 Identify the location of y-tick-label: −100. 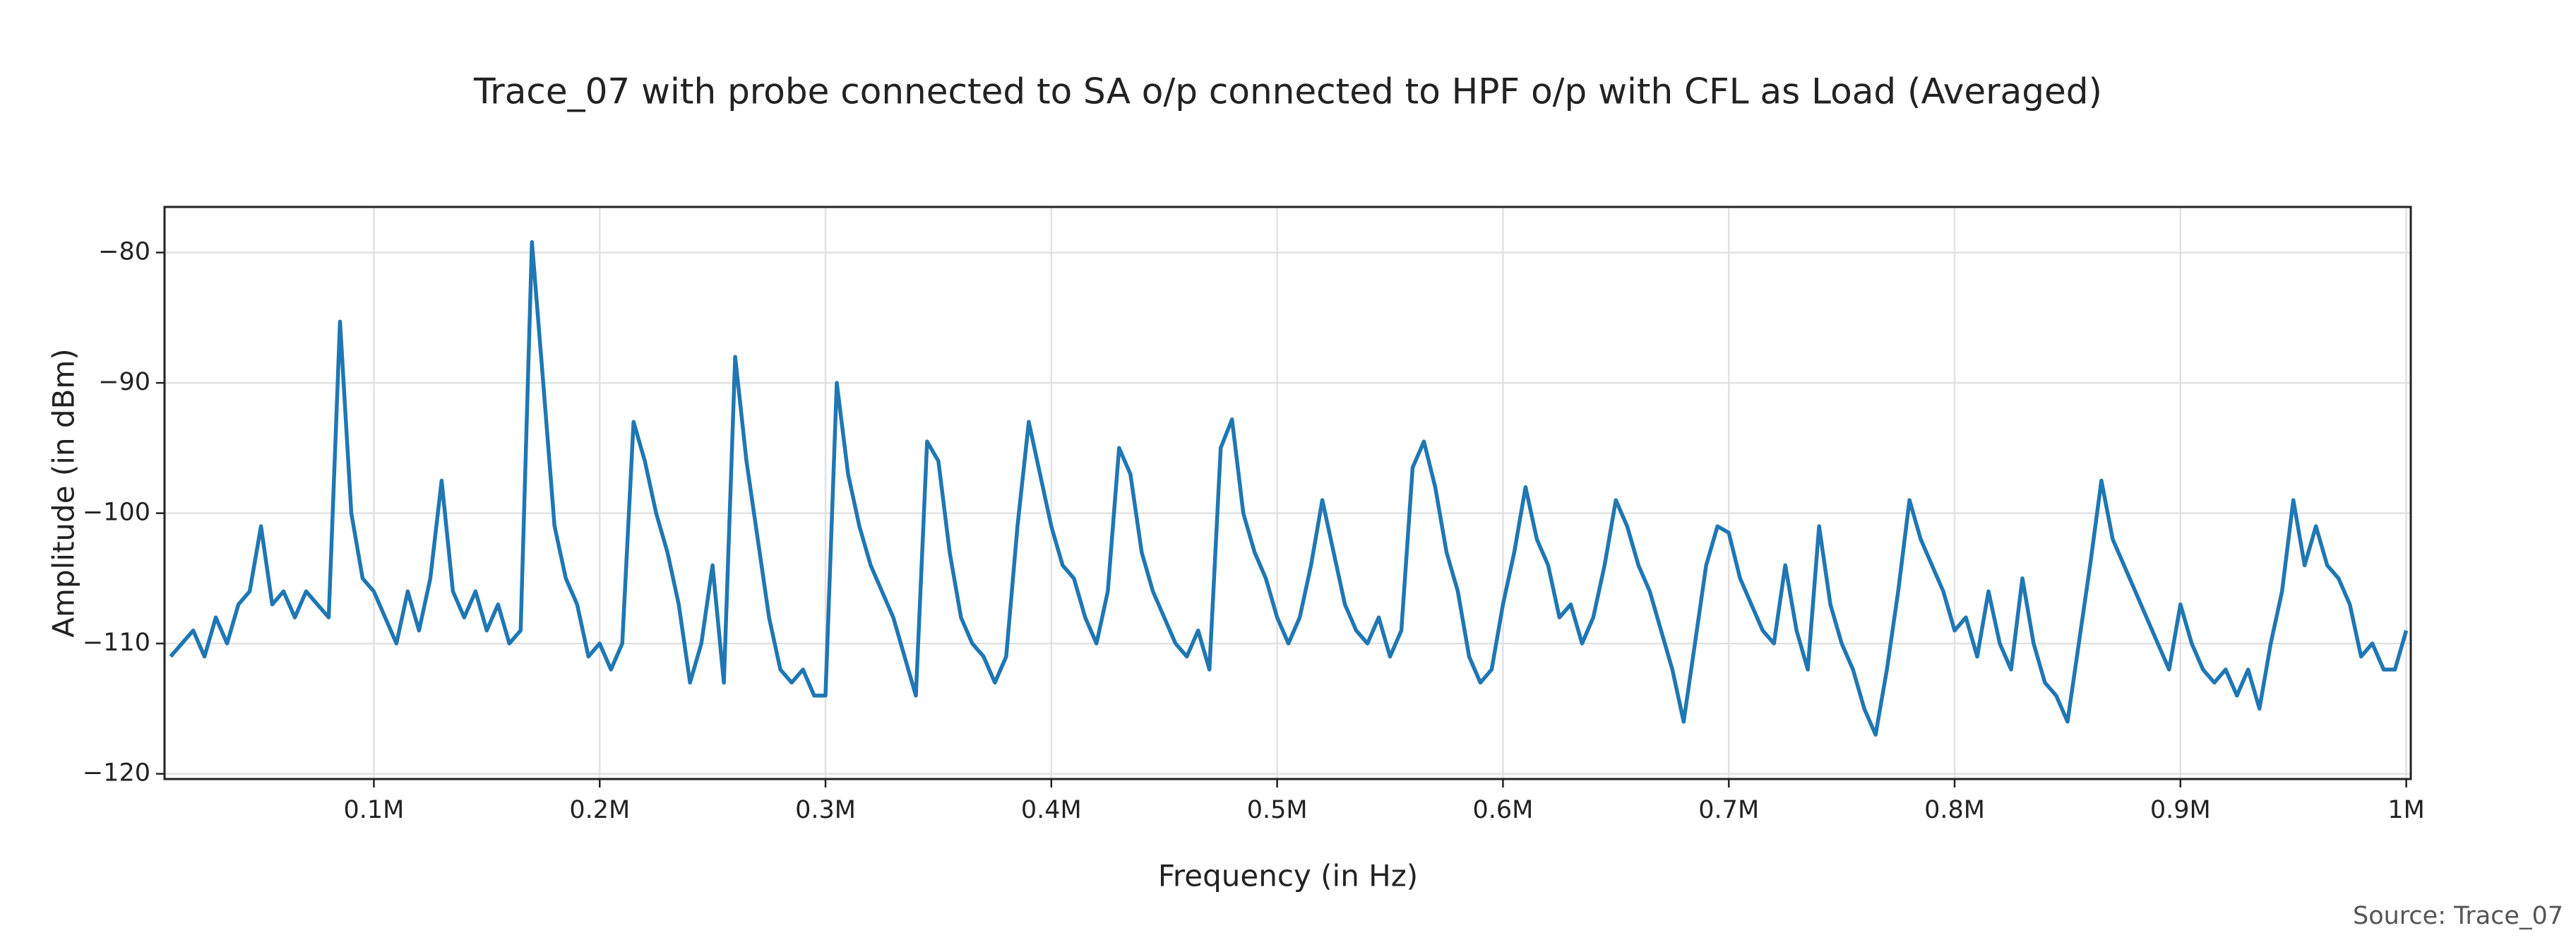
(116, 513).